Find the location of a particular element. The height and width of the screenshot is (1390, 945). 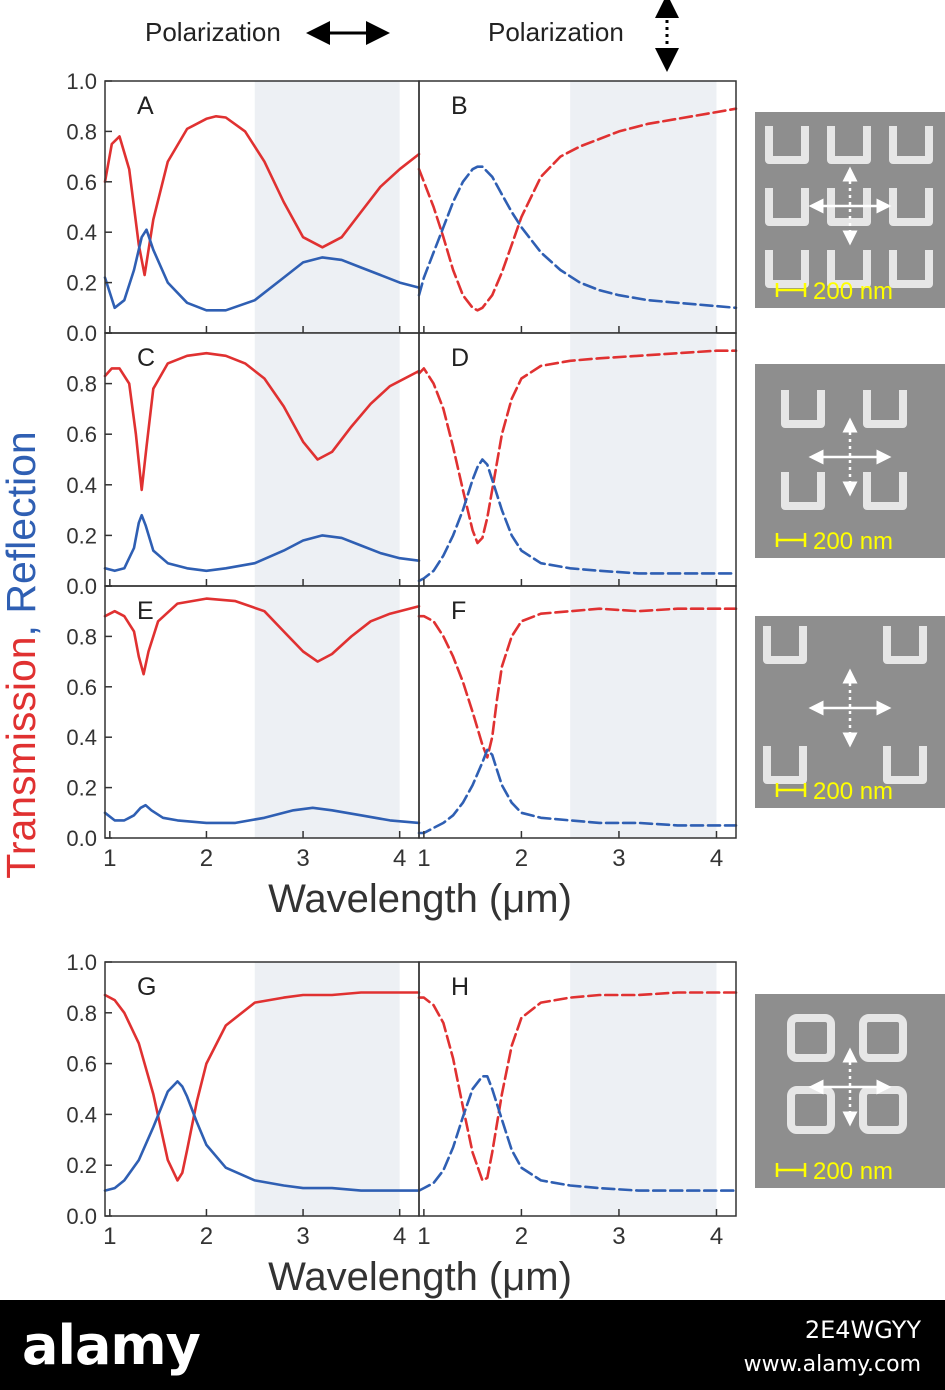

y-axis-label-reflection: Reflection is located at coordinates (22, 522).